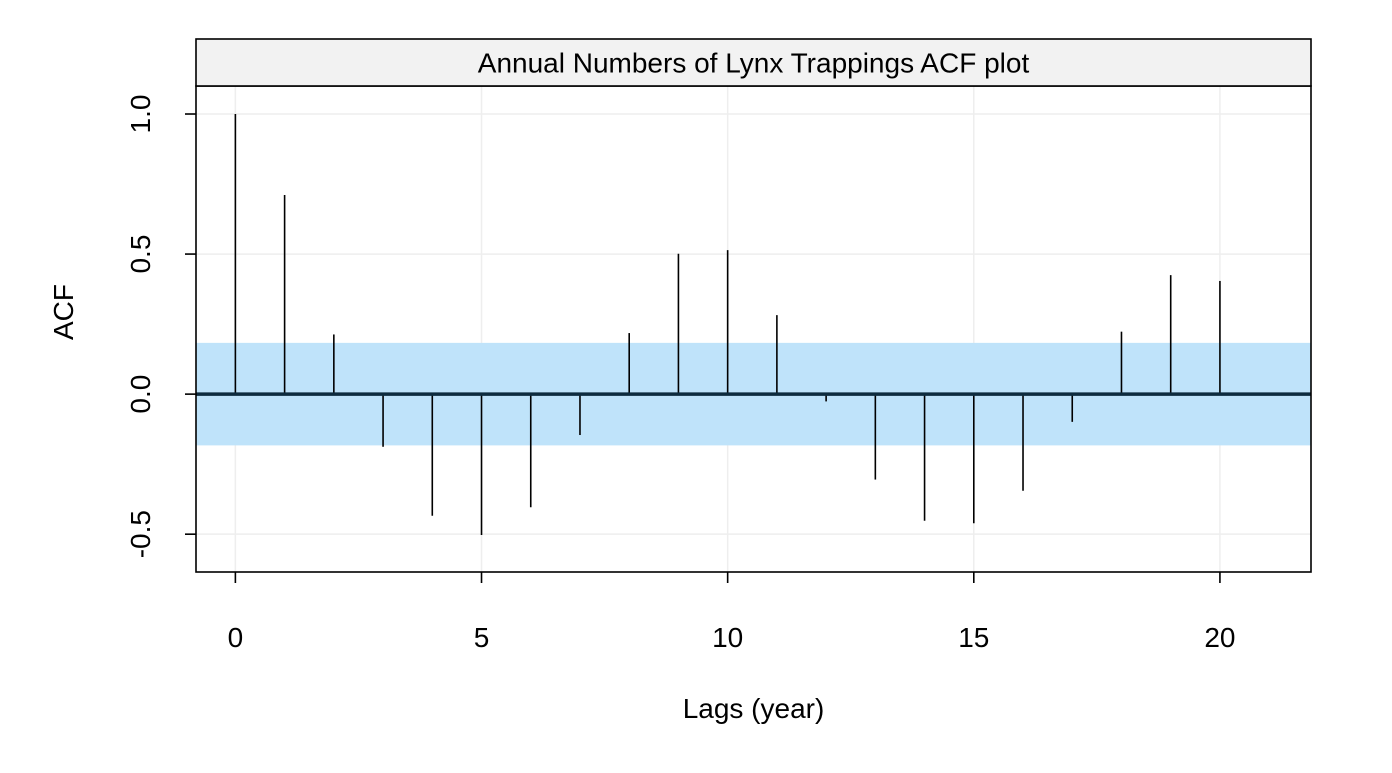 Image resolution: width=1392 pixels, height=773 pixels. I want to click on x-axis-ticks: 0 5 10 15 20, so click(732, 612).